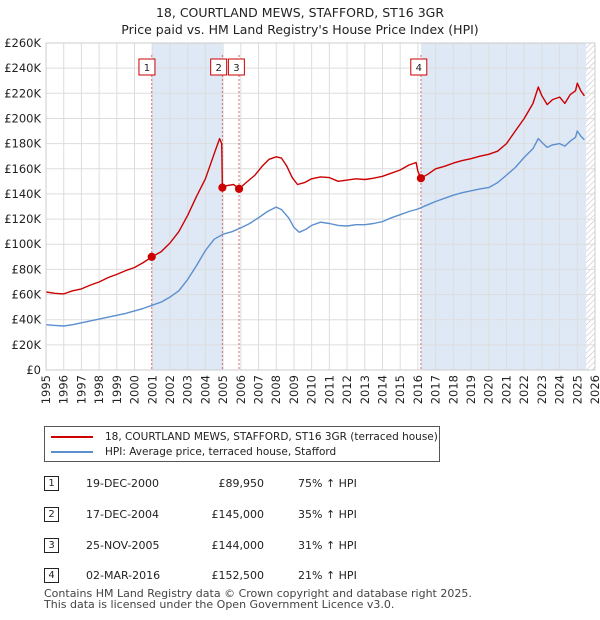 The height and width of the screenshot is (620, 600). What do you see at coordinates (436, 389) in the screenshot?
I see `x-tick-label: 2017` at bounding box center [436, 389].